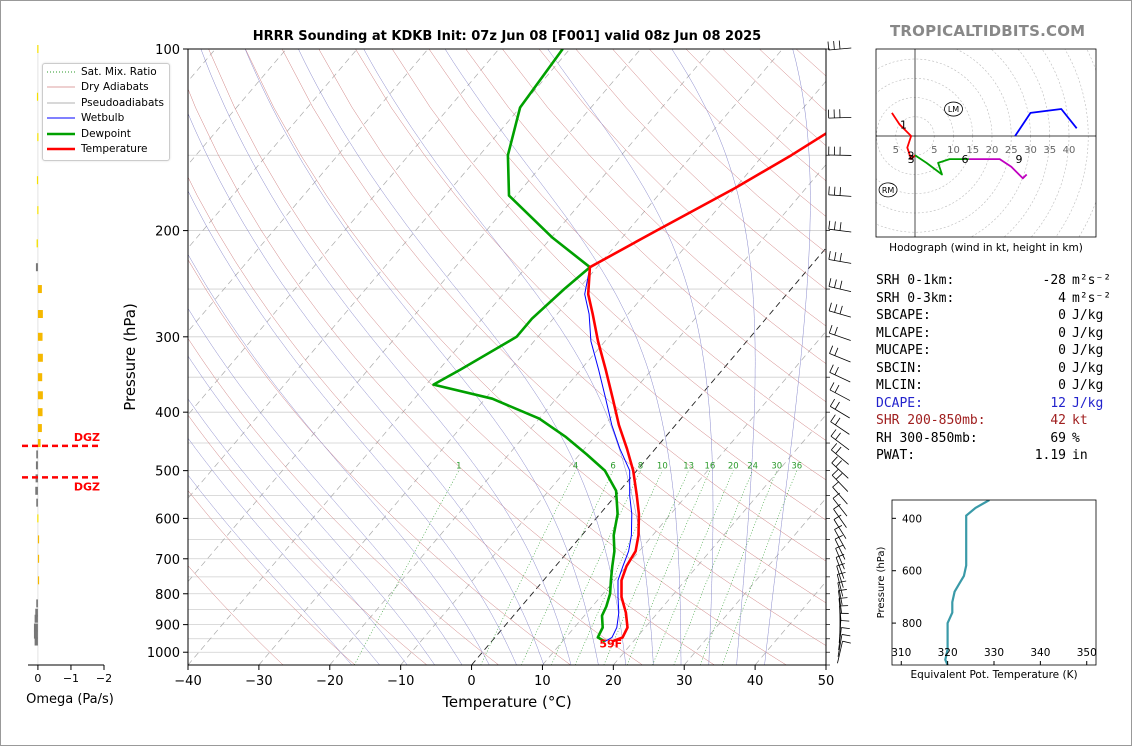 The height and width of the screenshot is (748, 1134). I want to click on legend-label: Dewpoint, so click(106, 133).